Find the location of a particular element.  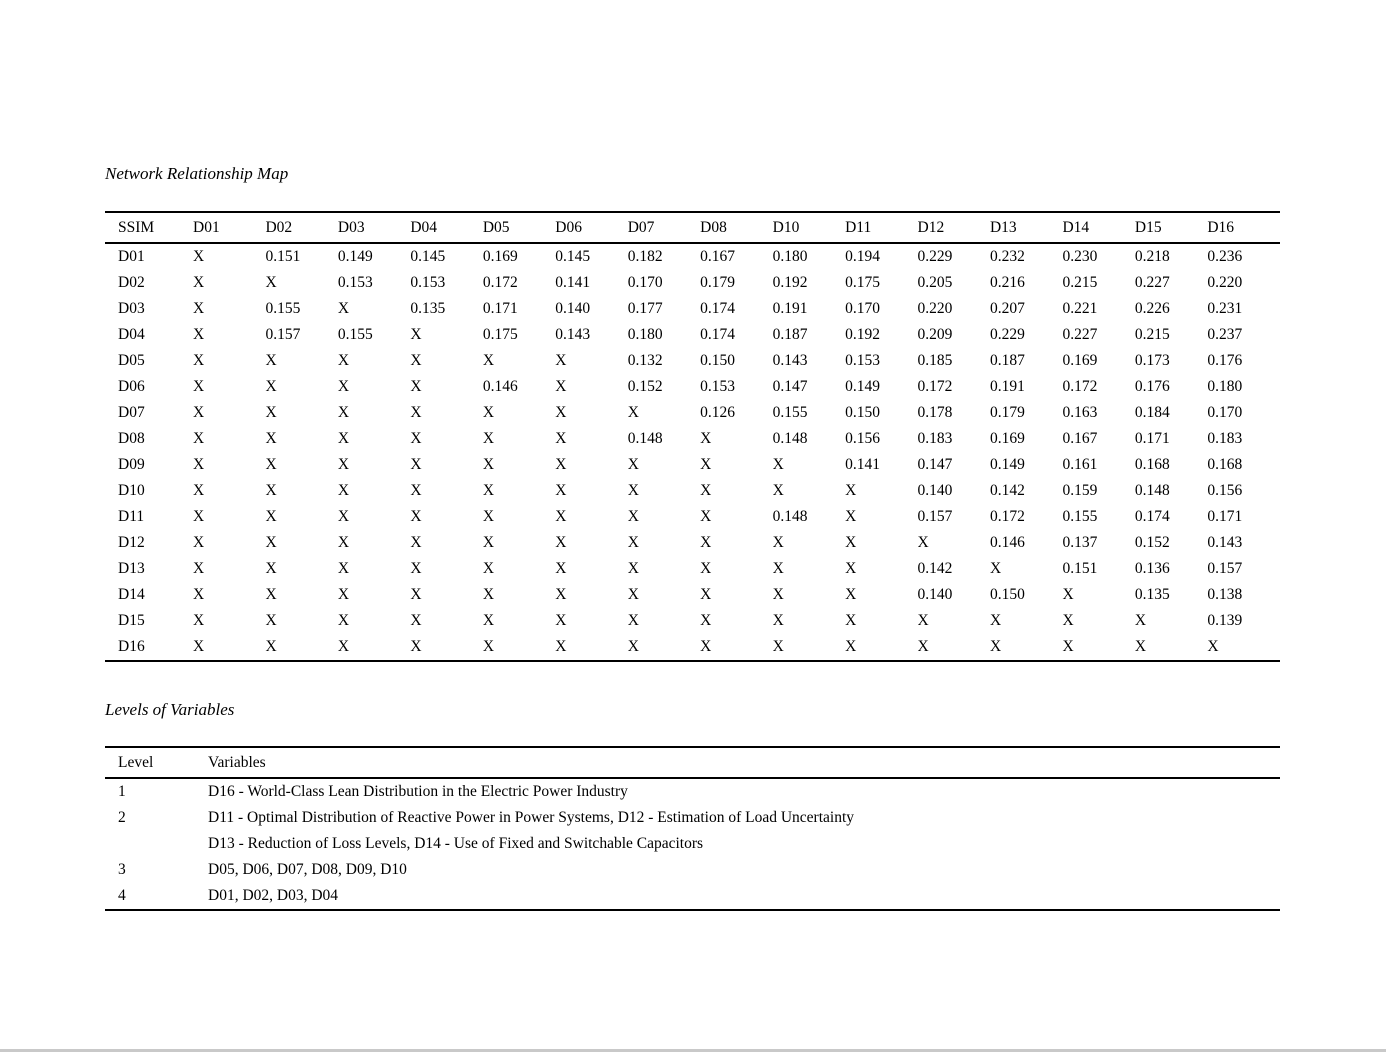

matrix-cell: 0.174 is located at coordinates (1152, 516).